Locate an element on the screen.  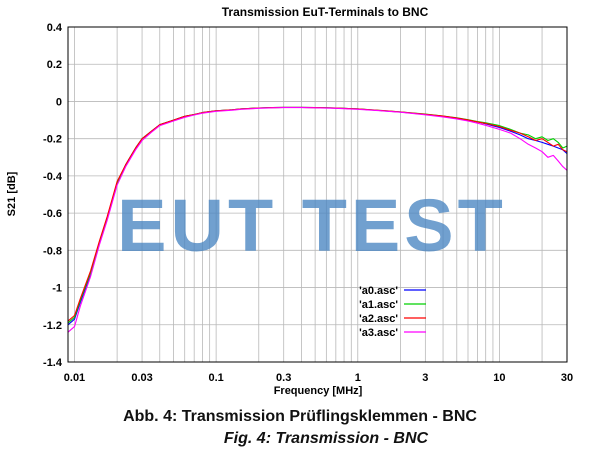
x-tick-label: 3 is located at coordinates (425, 378).